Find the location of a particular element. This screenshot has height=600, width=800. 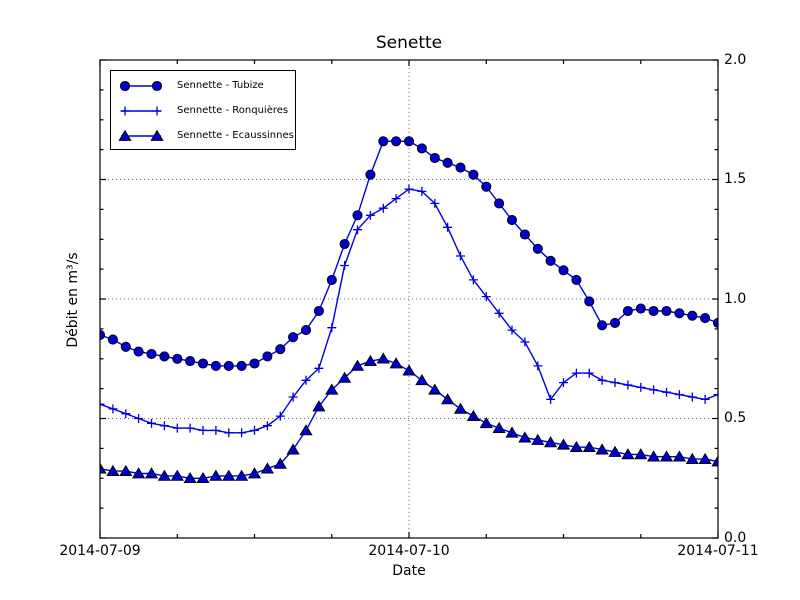

legend-label: Sennette - Ecaussinnes is located at coordinates (235, 135).